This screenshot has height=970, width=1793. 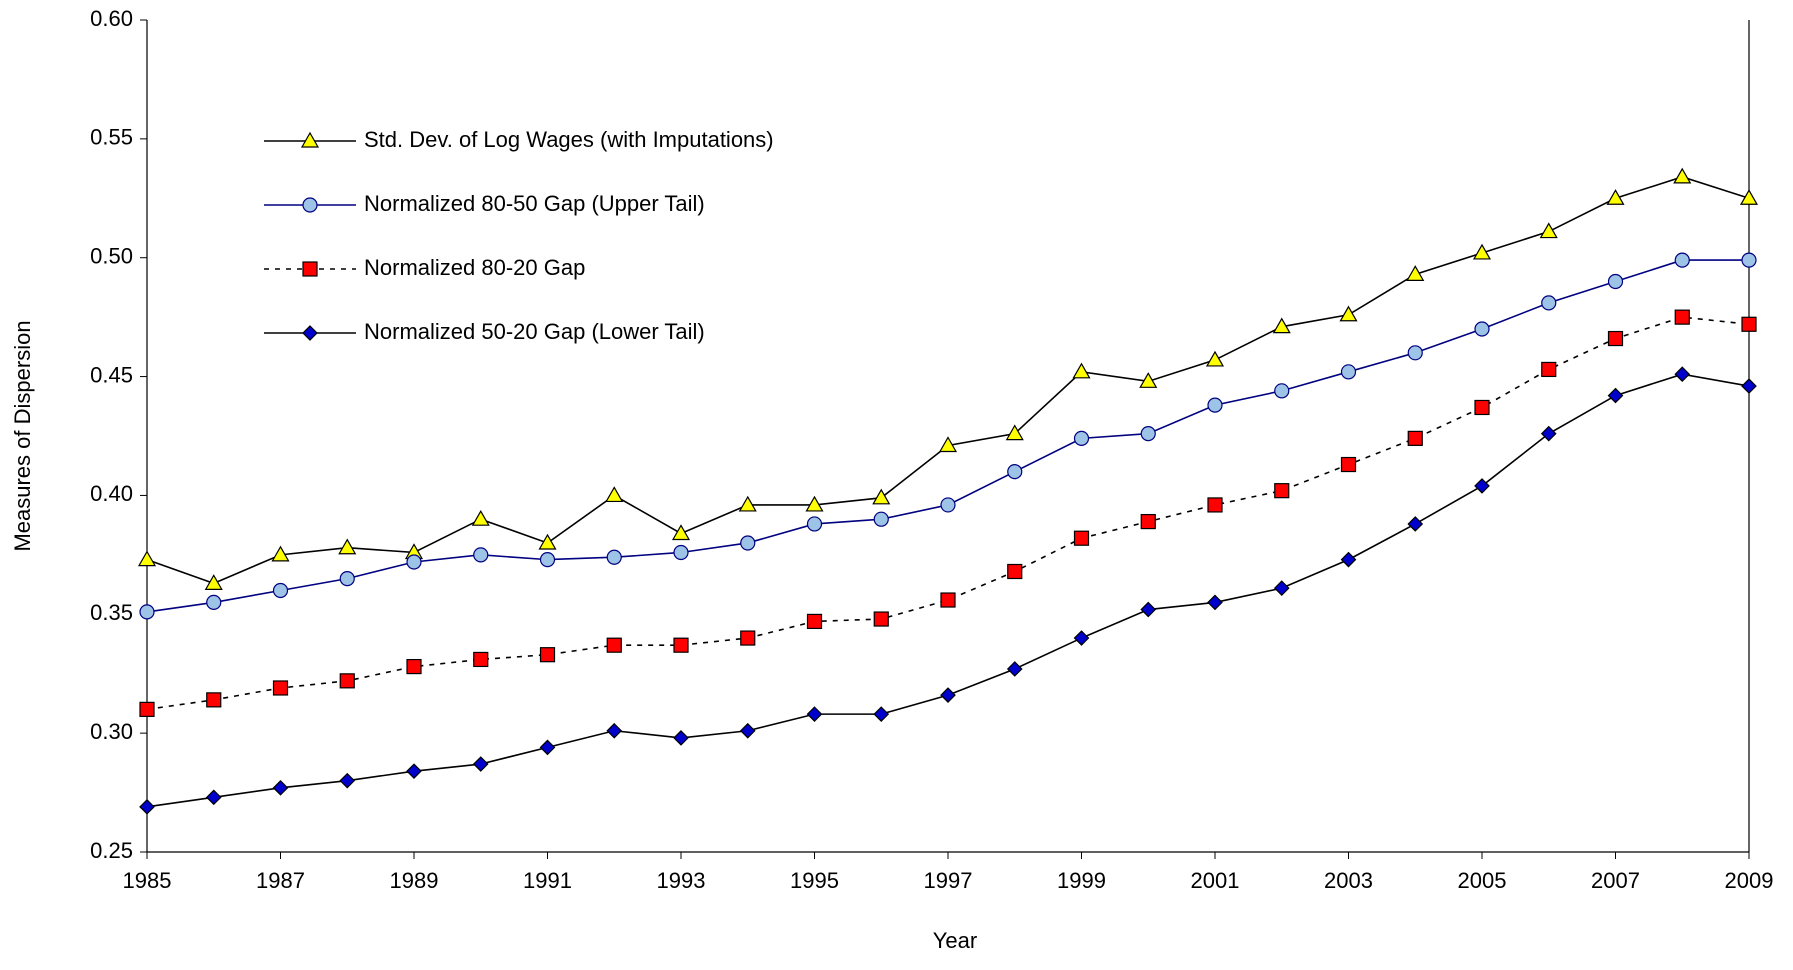 What do you see at coordinates (955, 940) in the screenshot?
I see `x-axis-title: Year` at bounding box center [955, 940].